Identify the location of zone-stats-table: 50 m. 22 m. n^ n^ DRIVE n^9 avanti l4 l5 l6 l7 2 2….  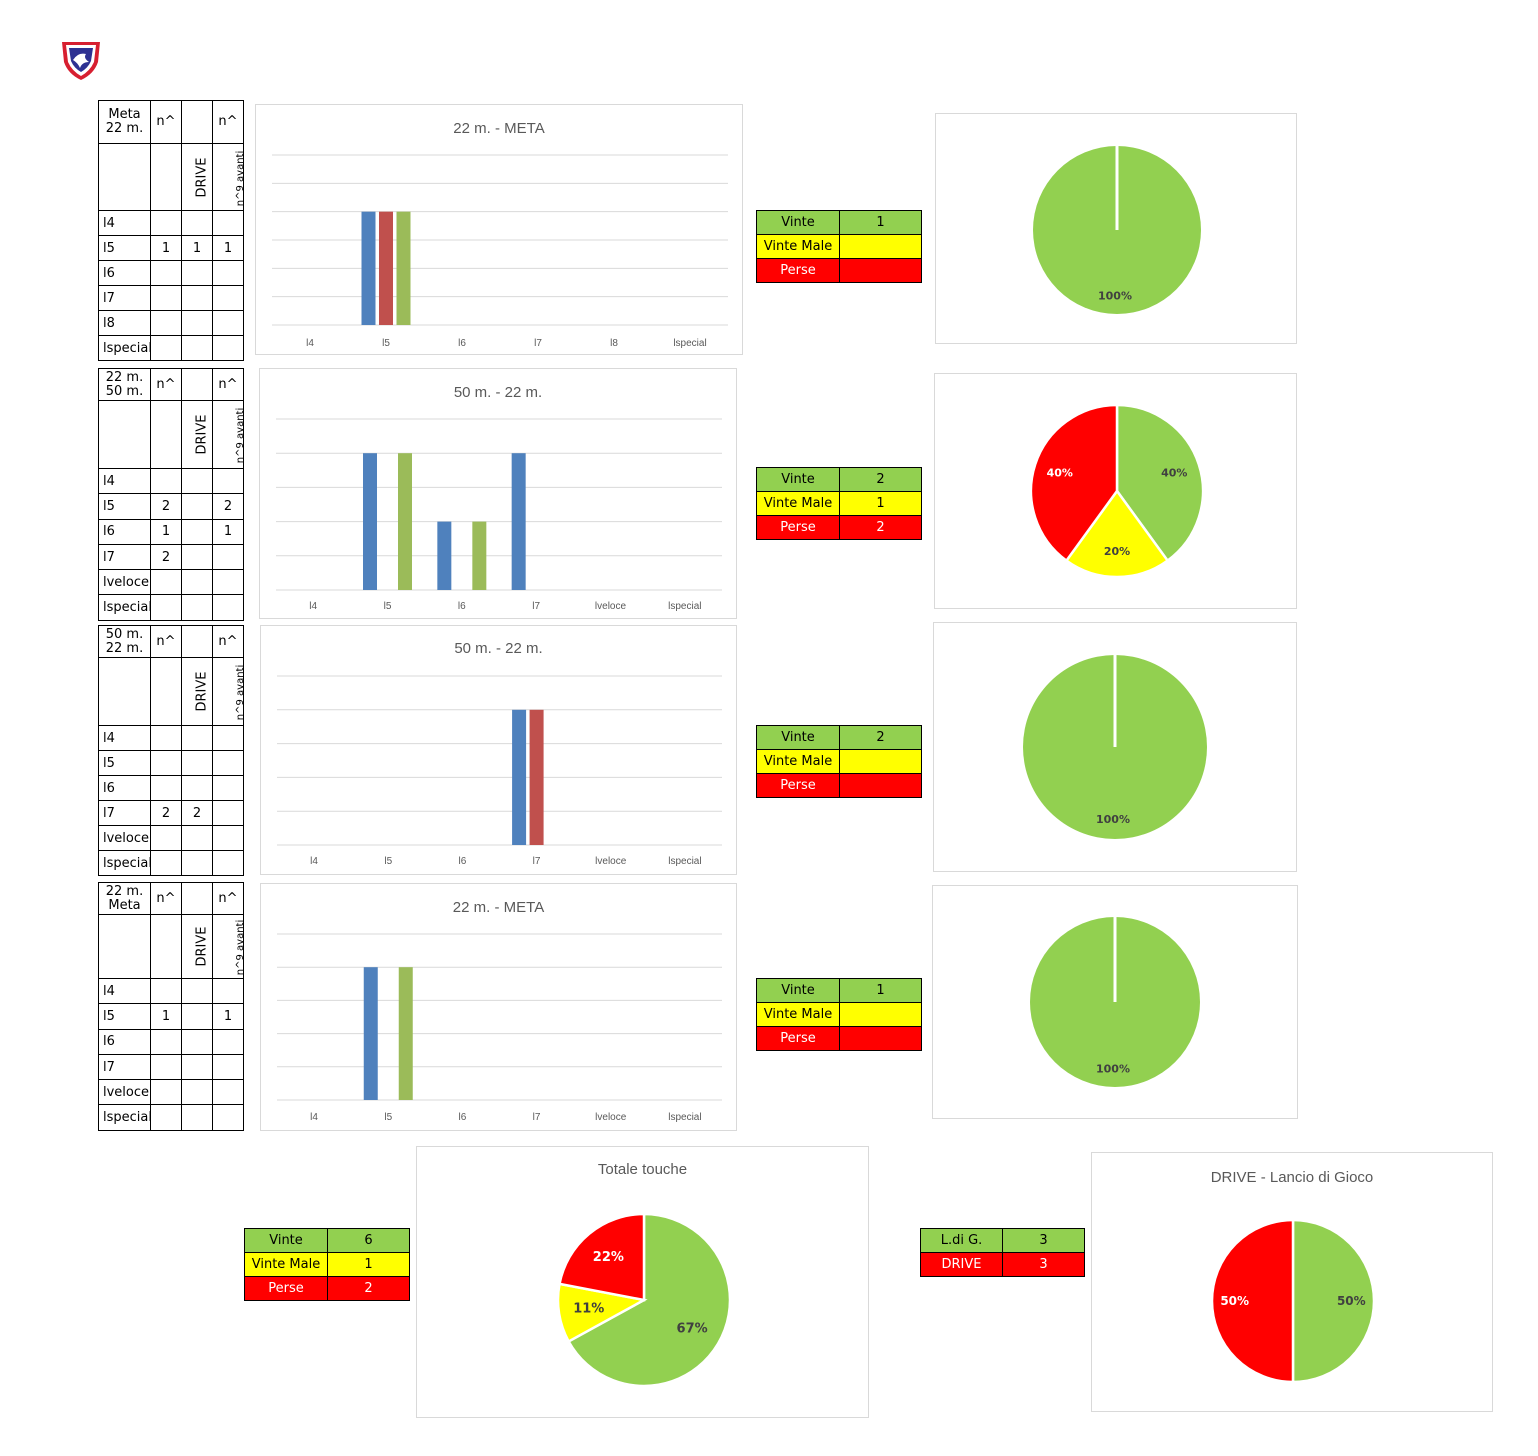
(171, 750).